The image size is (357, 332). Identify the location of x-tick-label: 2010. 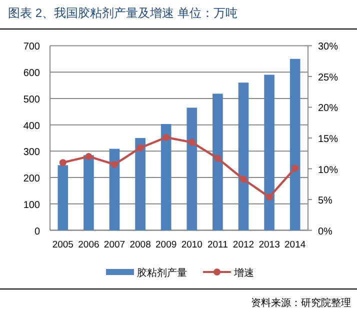
(191, 244).